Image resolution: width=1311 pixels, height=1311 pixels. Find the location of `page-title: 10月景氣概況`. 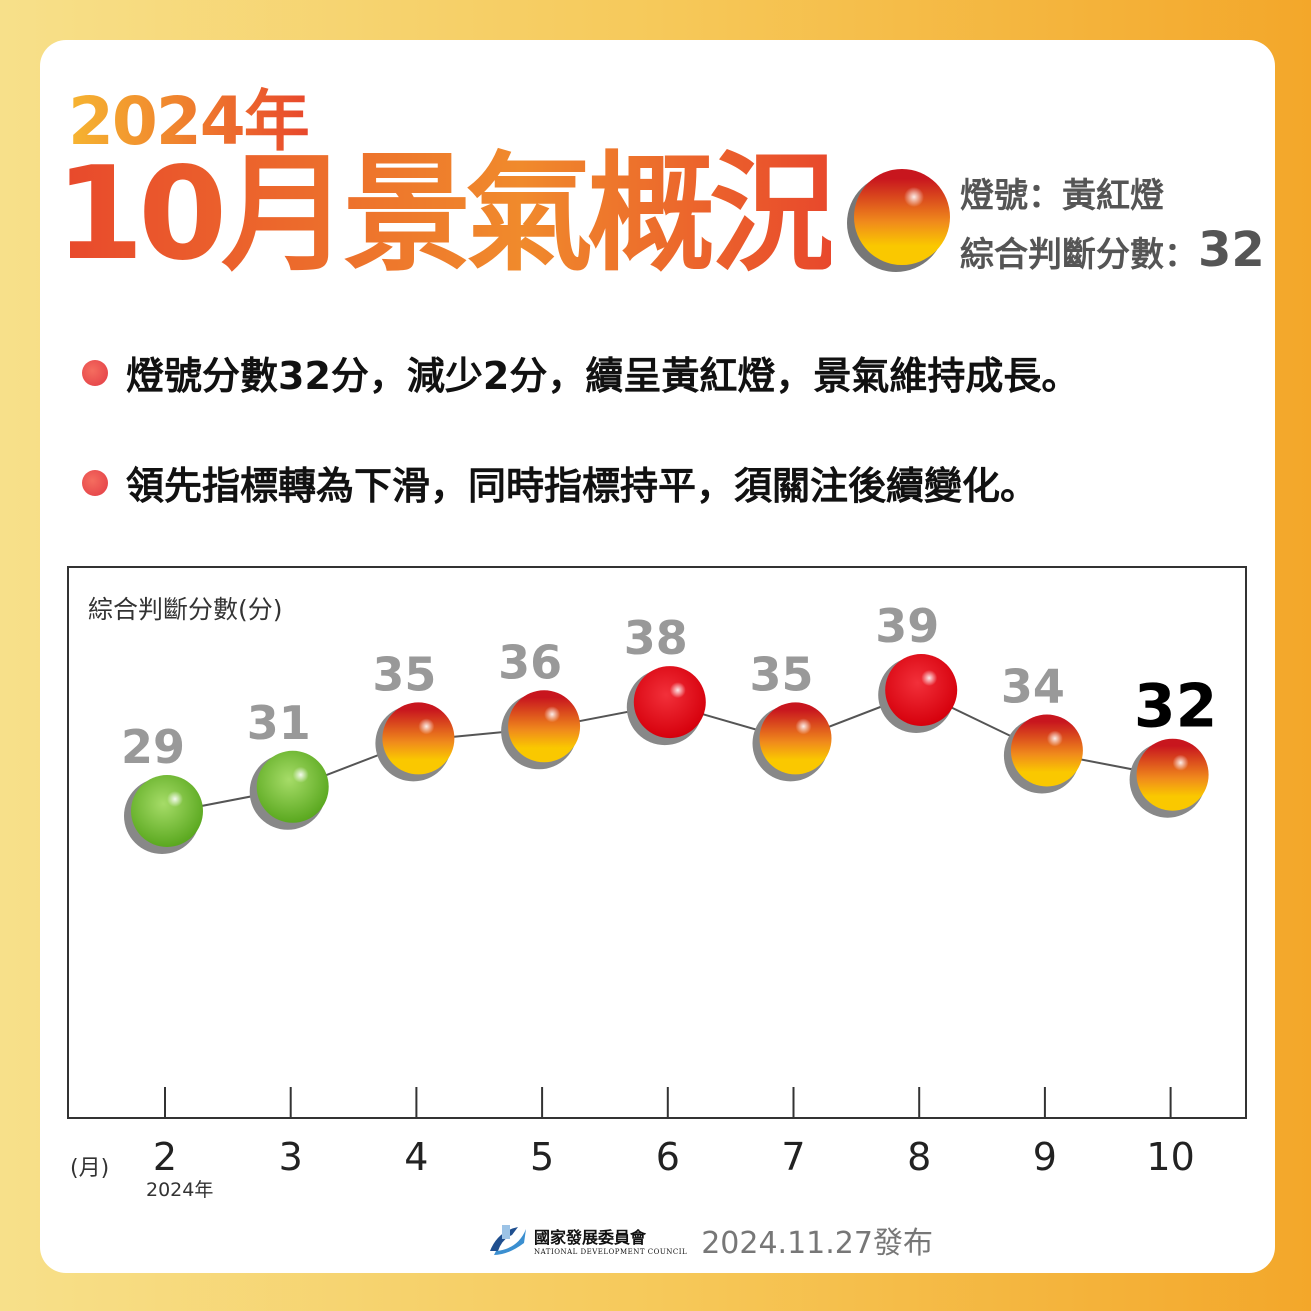

page-title: 10月景氣概況 is located at coordinates (446, 214).